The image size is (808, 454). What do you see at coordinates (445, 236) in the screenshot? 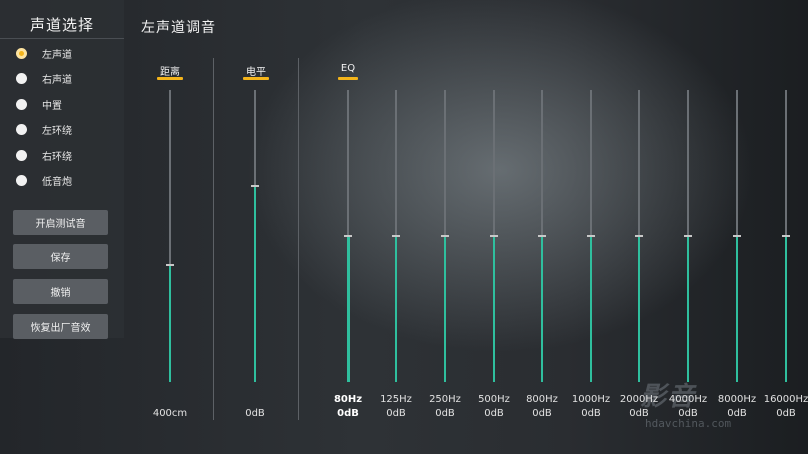
I see `eq-slider-2-handle` at bounding box center [445, 236].